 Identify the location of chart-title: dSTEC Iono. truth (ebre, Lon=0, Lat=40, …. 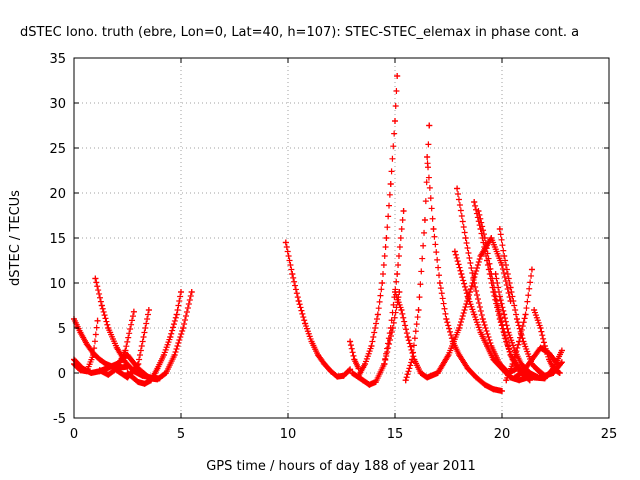
(299, 32).